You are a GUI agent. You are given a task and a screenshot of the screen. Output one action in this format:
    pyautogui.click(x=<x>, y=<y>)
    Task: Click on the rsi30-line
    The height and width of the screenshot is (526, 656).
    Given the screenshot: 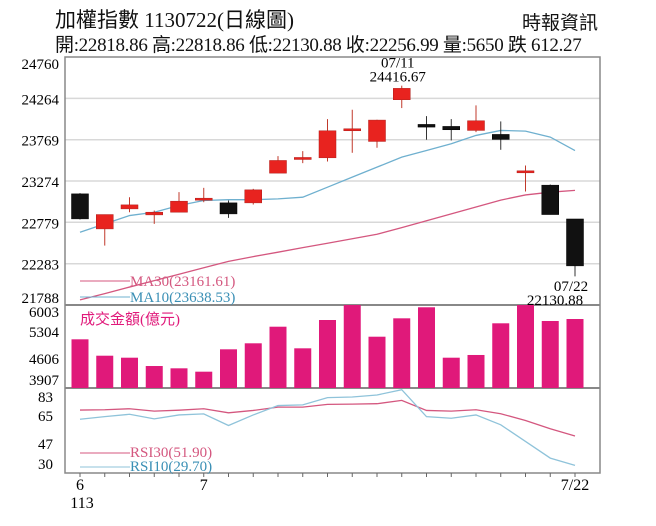 What is the action you would take?
    pyautogui.click(x=327, y=418)
    